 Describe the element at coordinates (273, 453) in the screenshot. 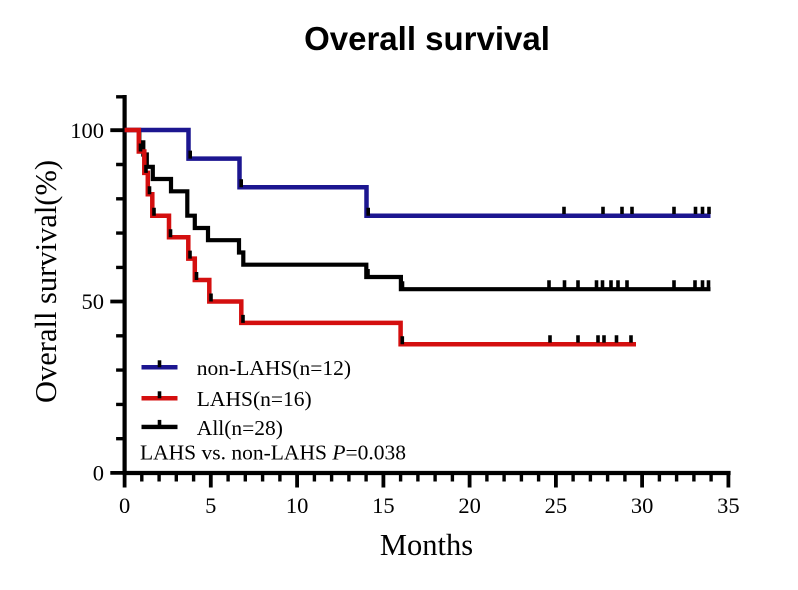

I see `svg-text: LAHS vs. non-LAHS P=0.038` at that location.